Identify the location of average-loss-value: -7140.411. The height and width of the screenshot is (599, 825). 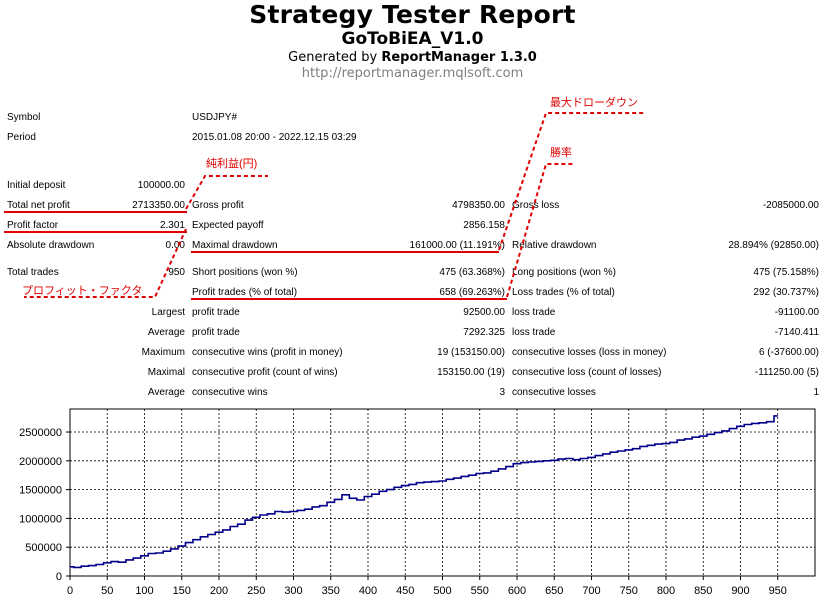
(796, 332).